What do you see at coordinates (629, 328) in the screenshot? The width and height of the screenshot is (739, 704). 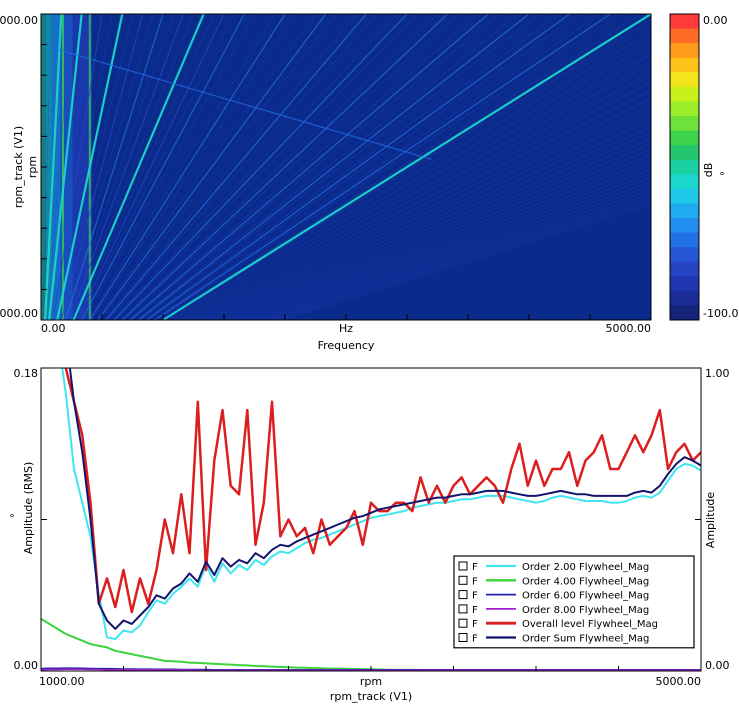 I see `spectrogram-x-tick-right: 5000.00` at bounding box center [629, 328].